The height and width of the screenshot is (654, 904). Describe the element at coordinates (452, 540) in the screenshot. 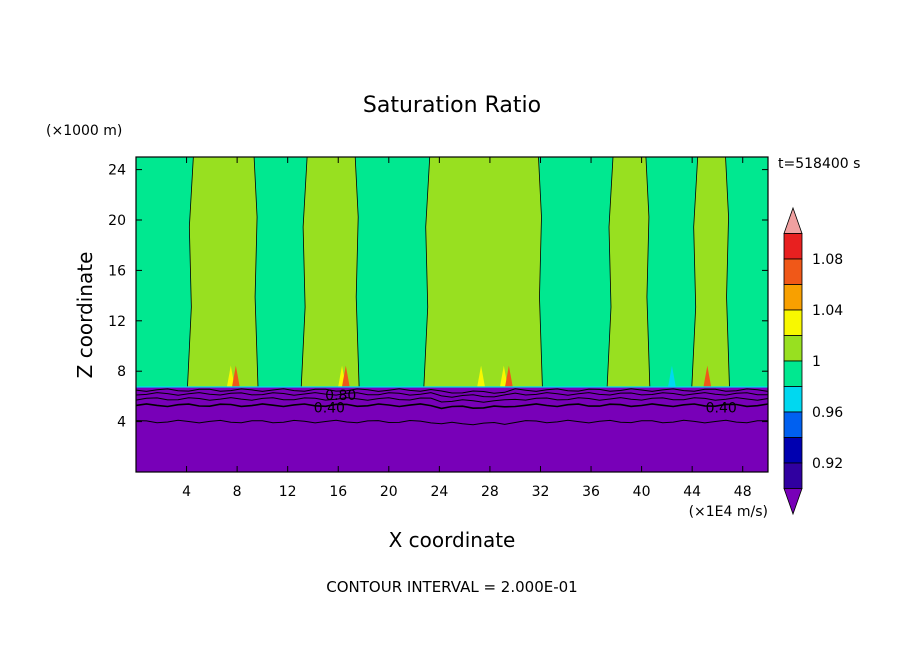

I see `x-axis-title: X coordinate` at that location.